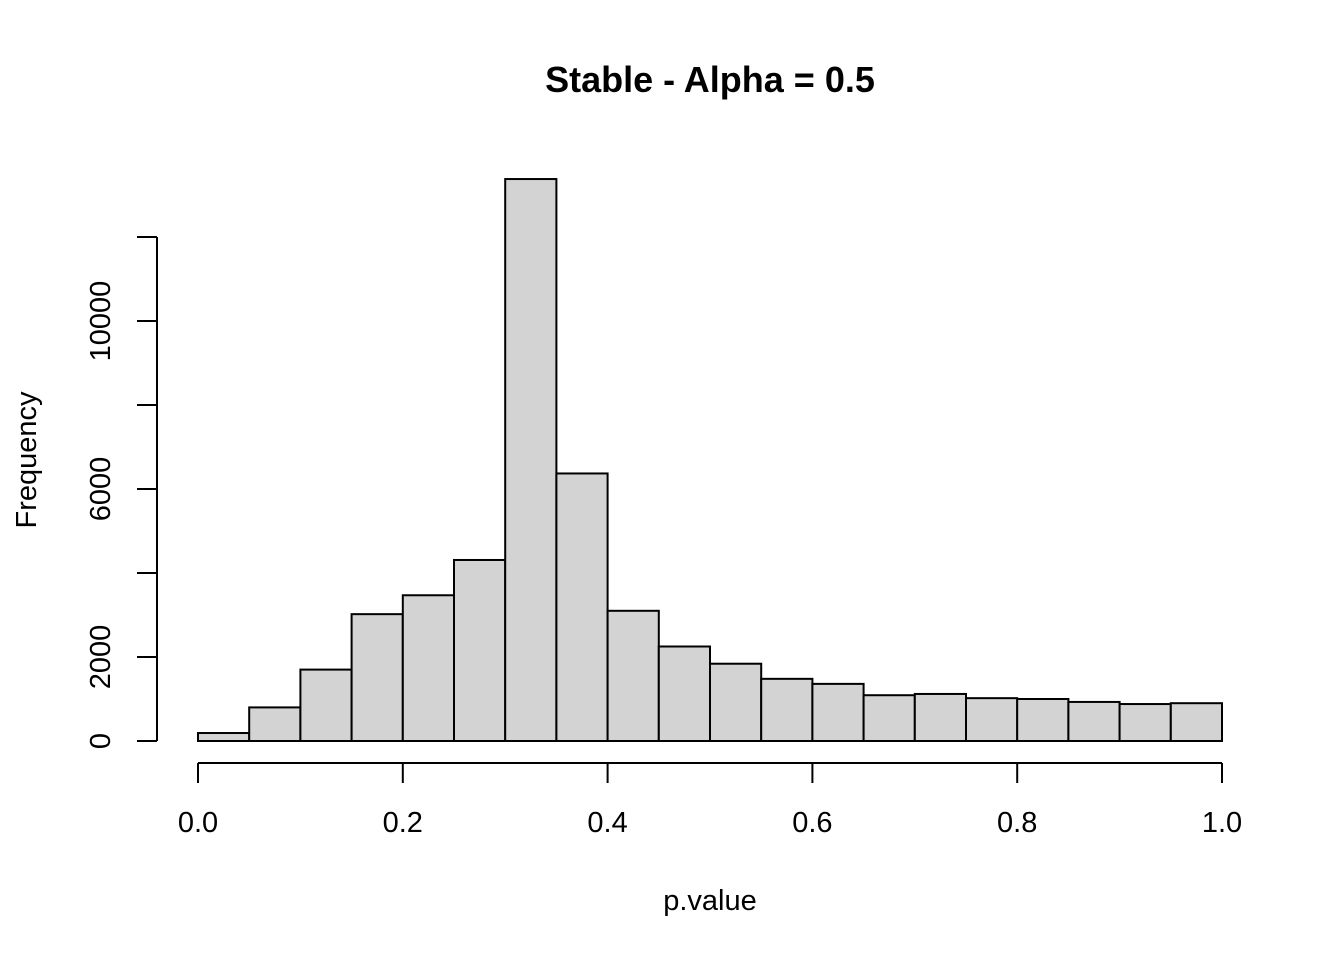 The width and height of the screenshot is (1344, 965). Describe the element at coordinates (710, 901) in the screenshot. I see `x-axis-label: p.value` at that location.